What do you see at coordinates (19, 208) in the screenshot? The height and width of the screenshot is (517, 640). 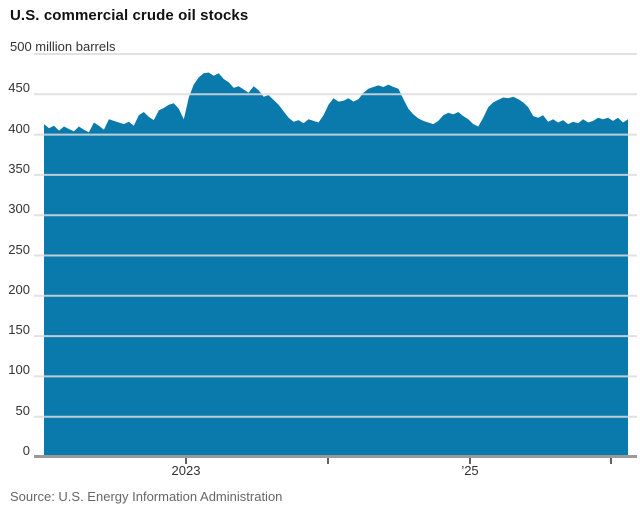 I see `y-axis-label: 300` at bounding box center [19, 208].